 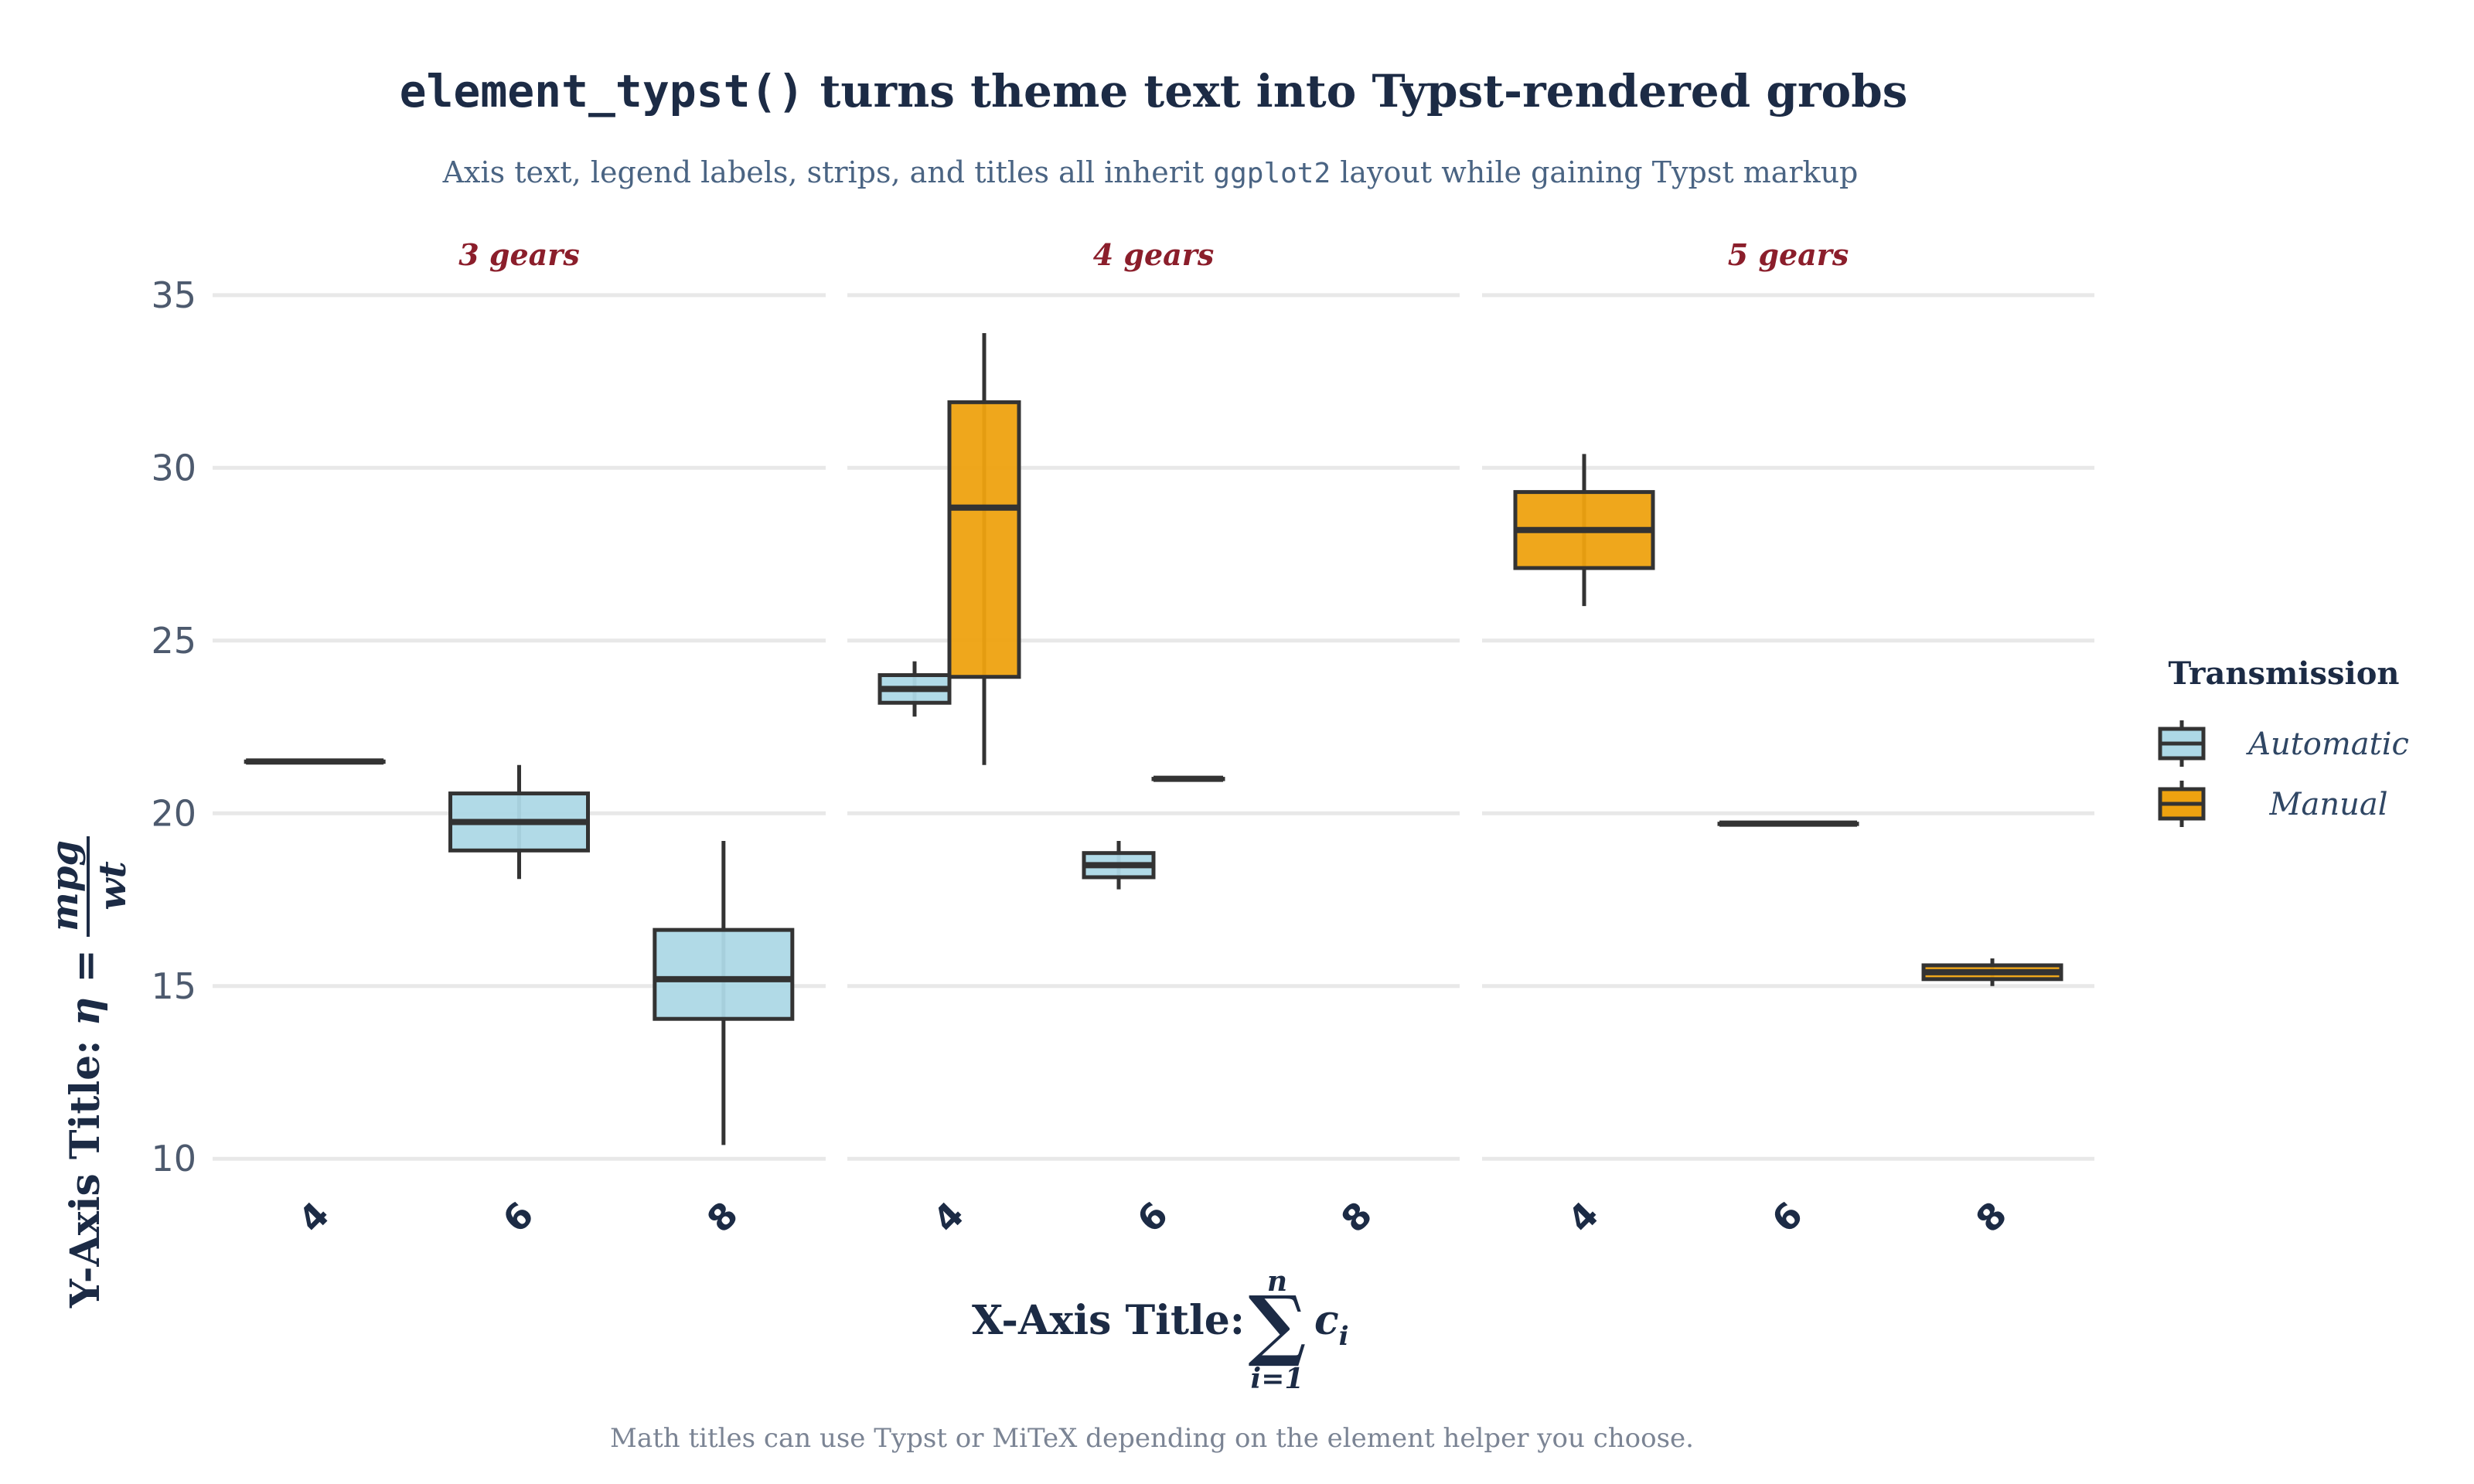 I want to click on x-axis-sum-symbol: ∑, so click(x=1277, y=1324).